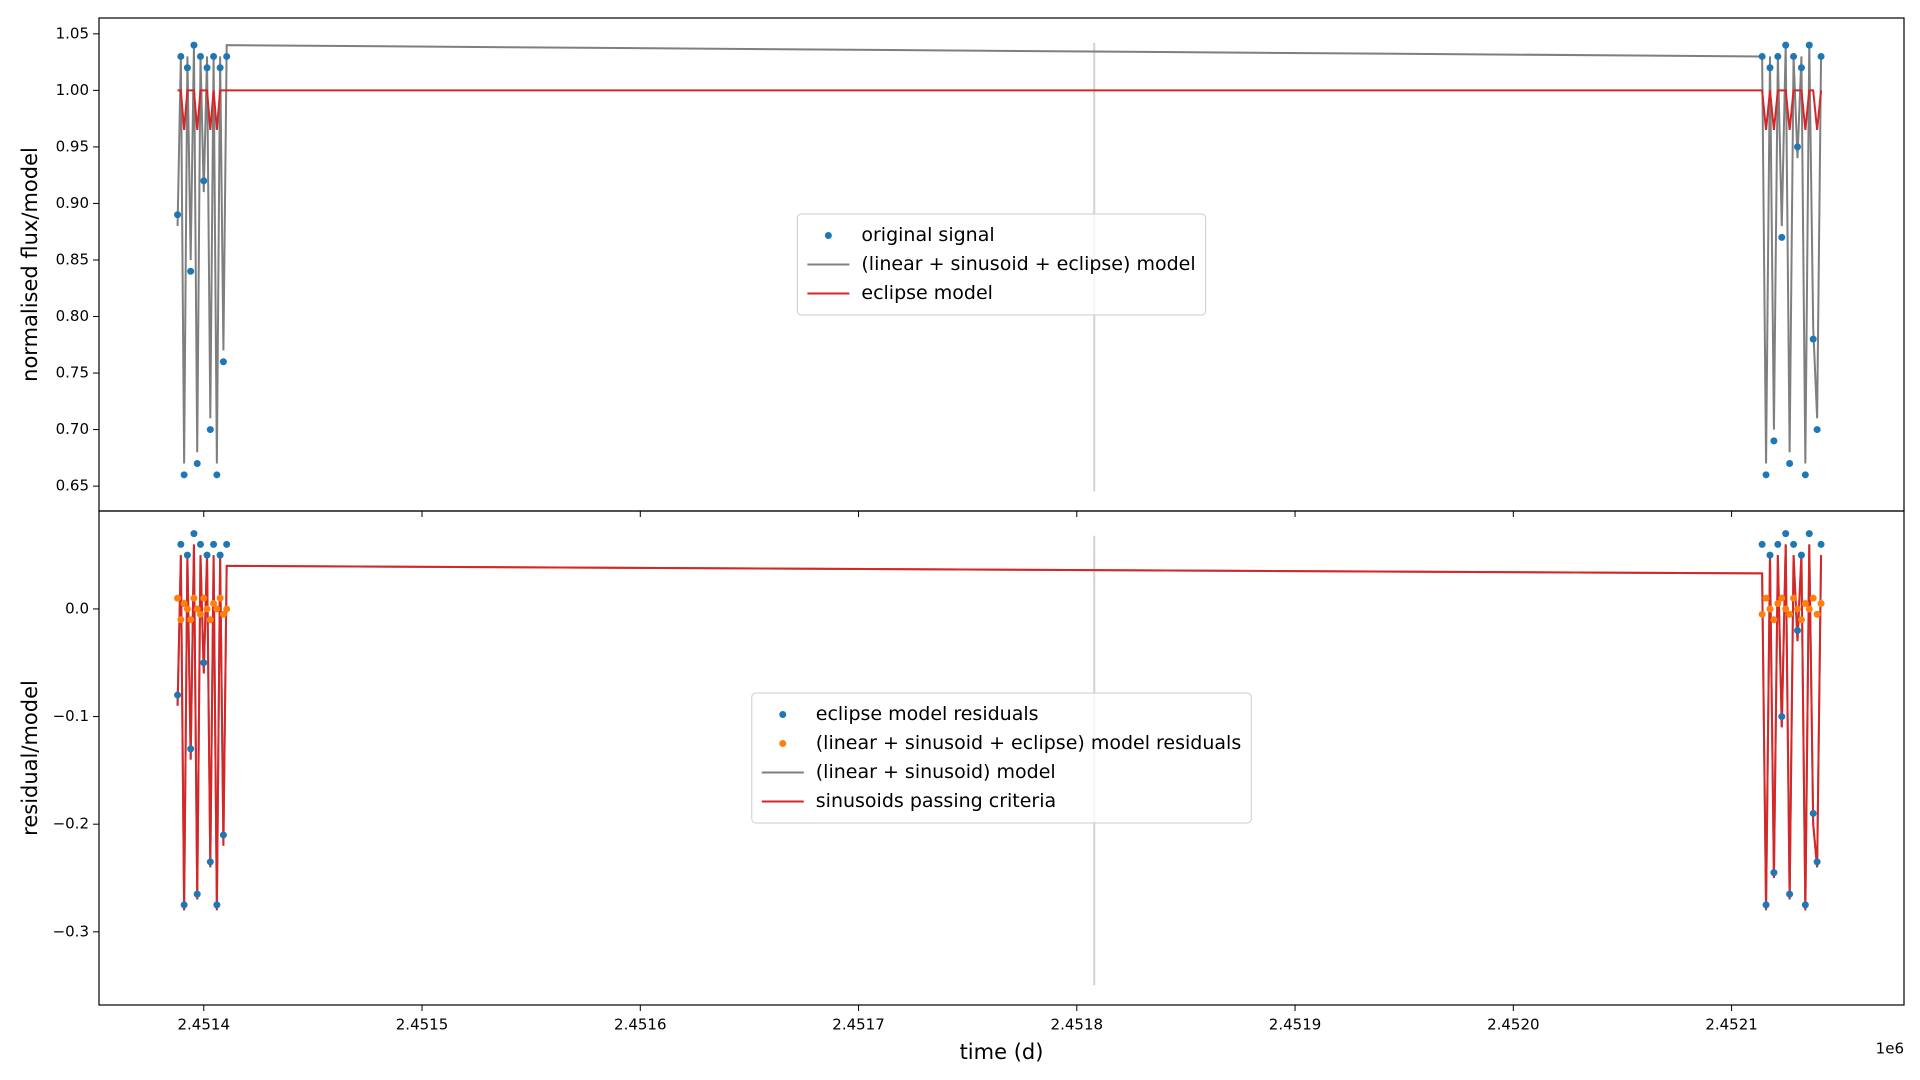 The width and height of the screenshot is (1920, 1080). What do you see at coordinates (71, 716) in the screenshot?
I see `y-tick-label: −0.1` at bounding box center [71, 716].